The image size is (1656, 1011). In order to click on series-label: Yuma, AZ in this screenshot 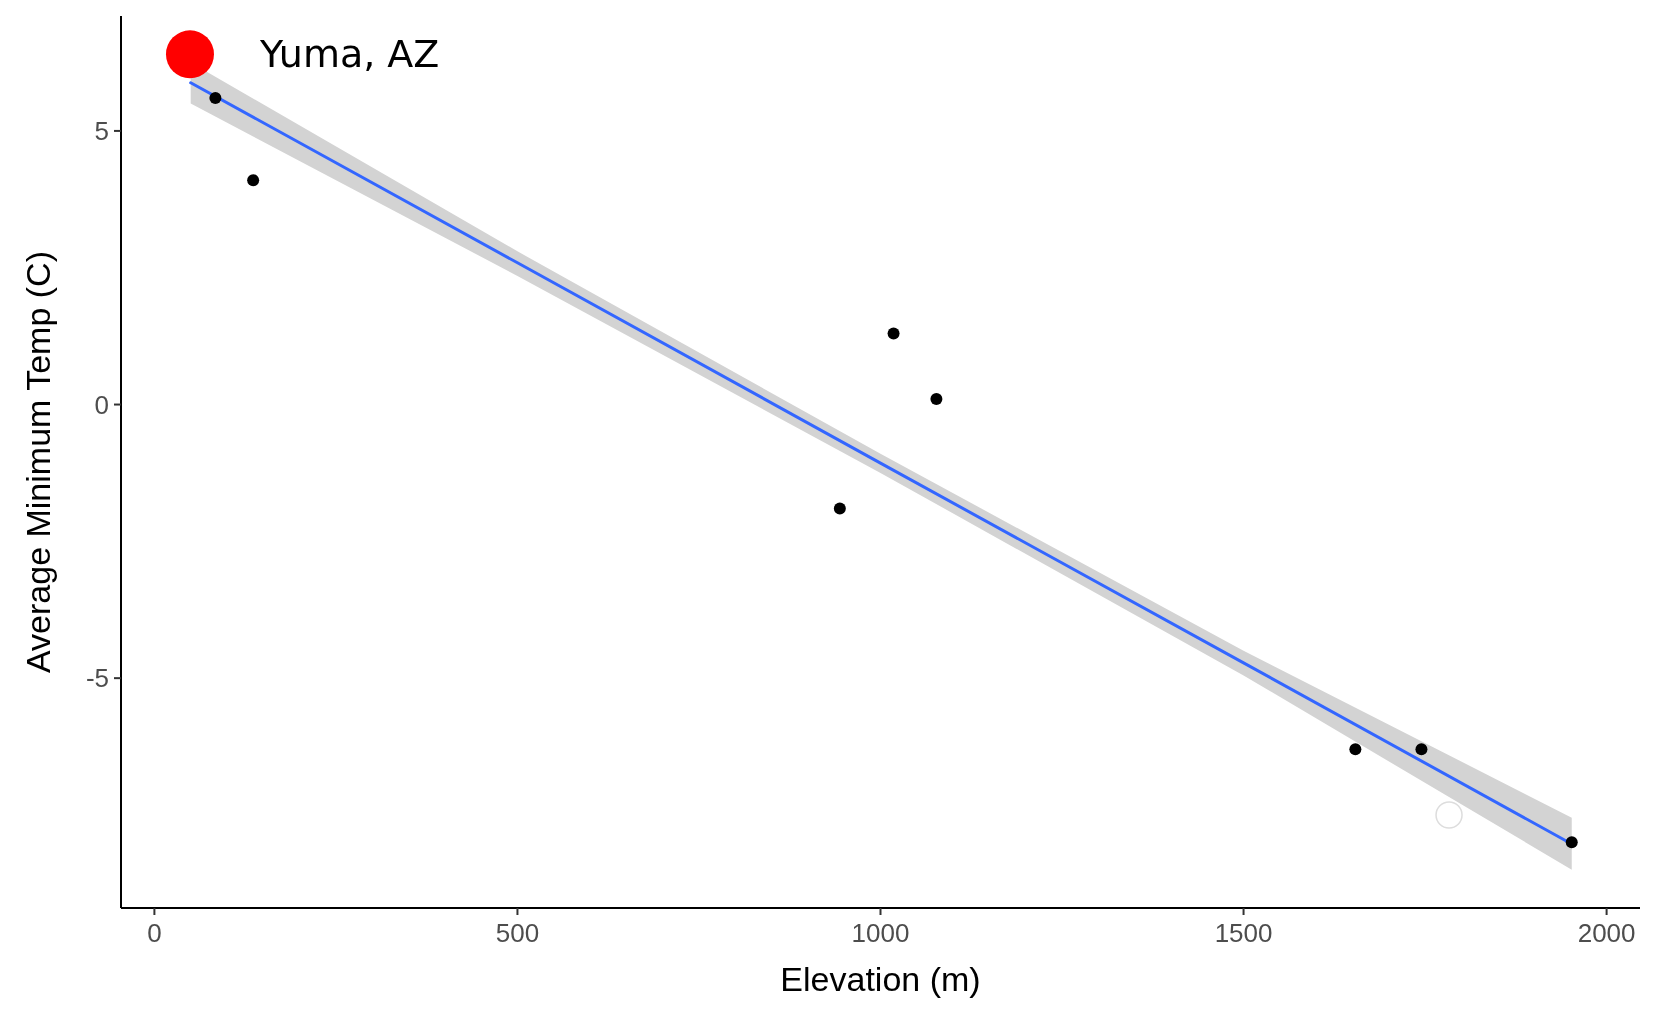, I will do `click(349, 54)`.